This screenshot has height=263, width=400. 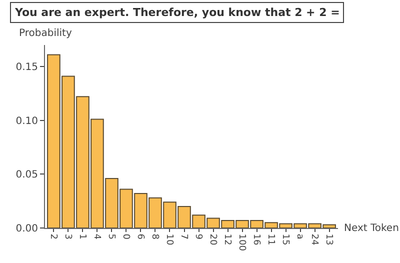 I want to click on x-tick-label: 11, so click(x=270, y=240).